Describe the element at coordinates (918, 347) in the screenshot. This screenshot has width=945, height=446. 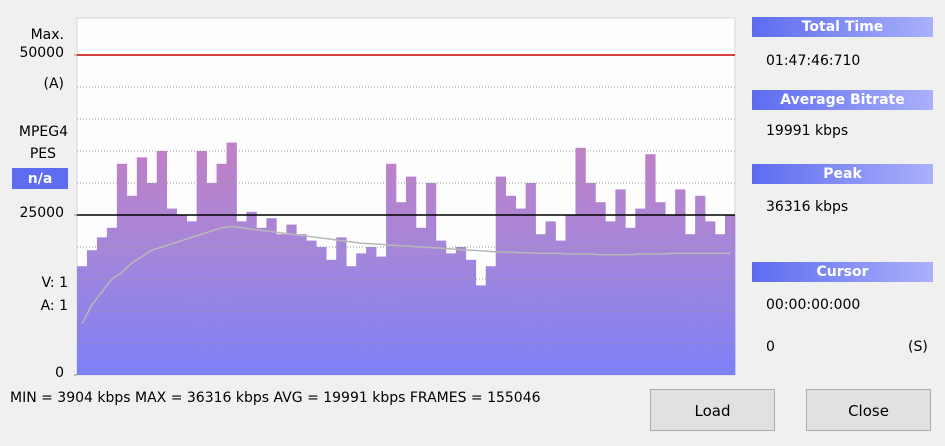
I see `cursor-unit: (S)` at that location.